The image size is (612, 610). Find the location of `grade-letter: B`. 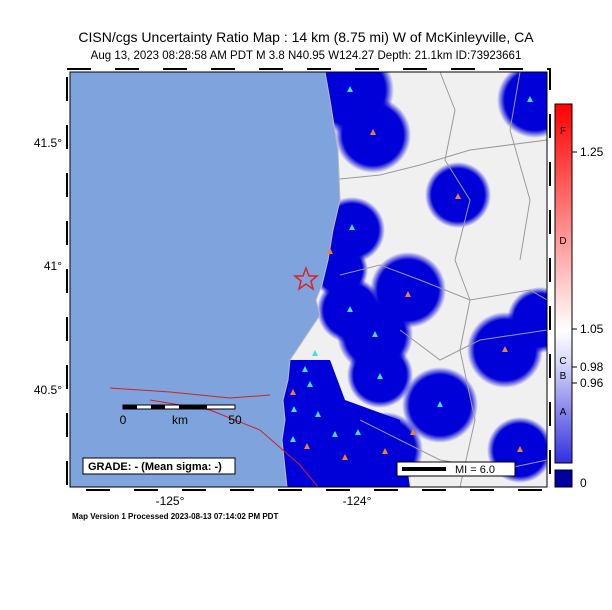

grade-letter: B is located at coordinates (563, 376).